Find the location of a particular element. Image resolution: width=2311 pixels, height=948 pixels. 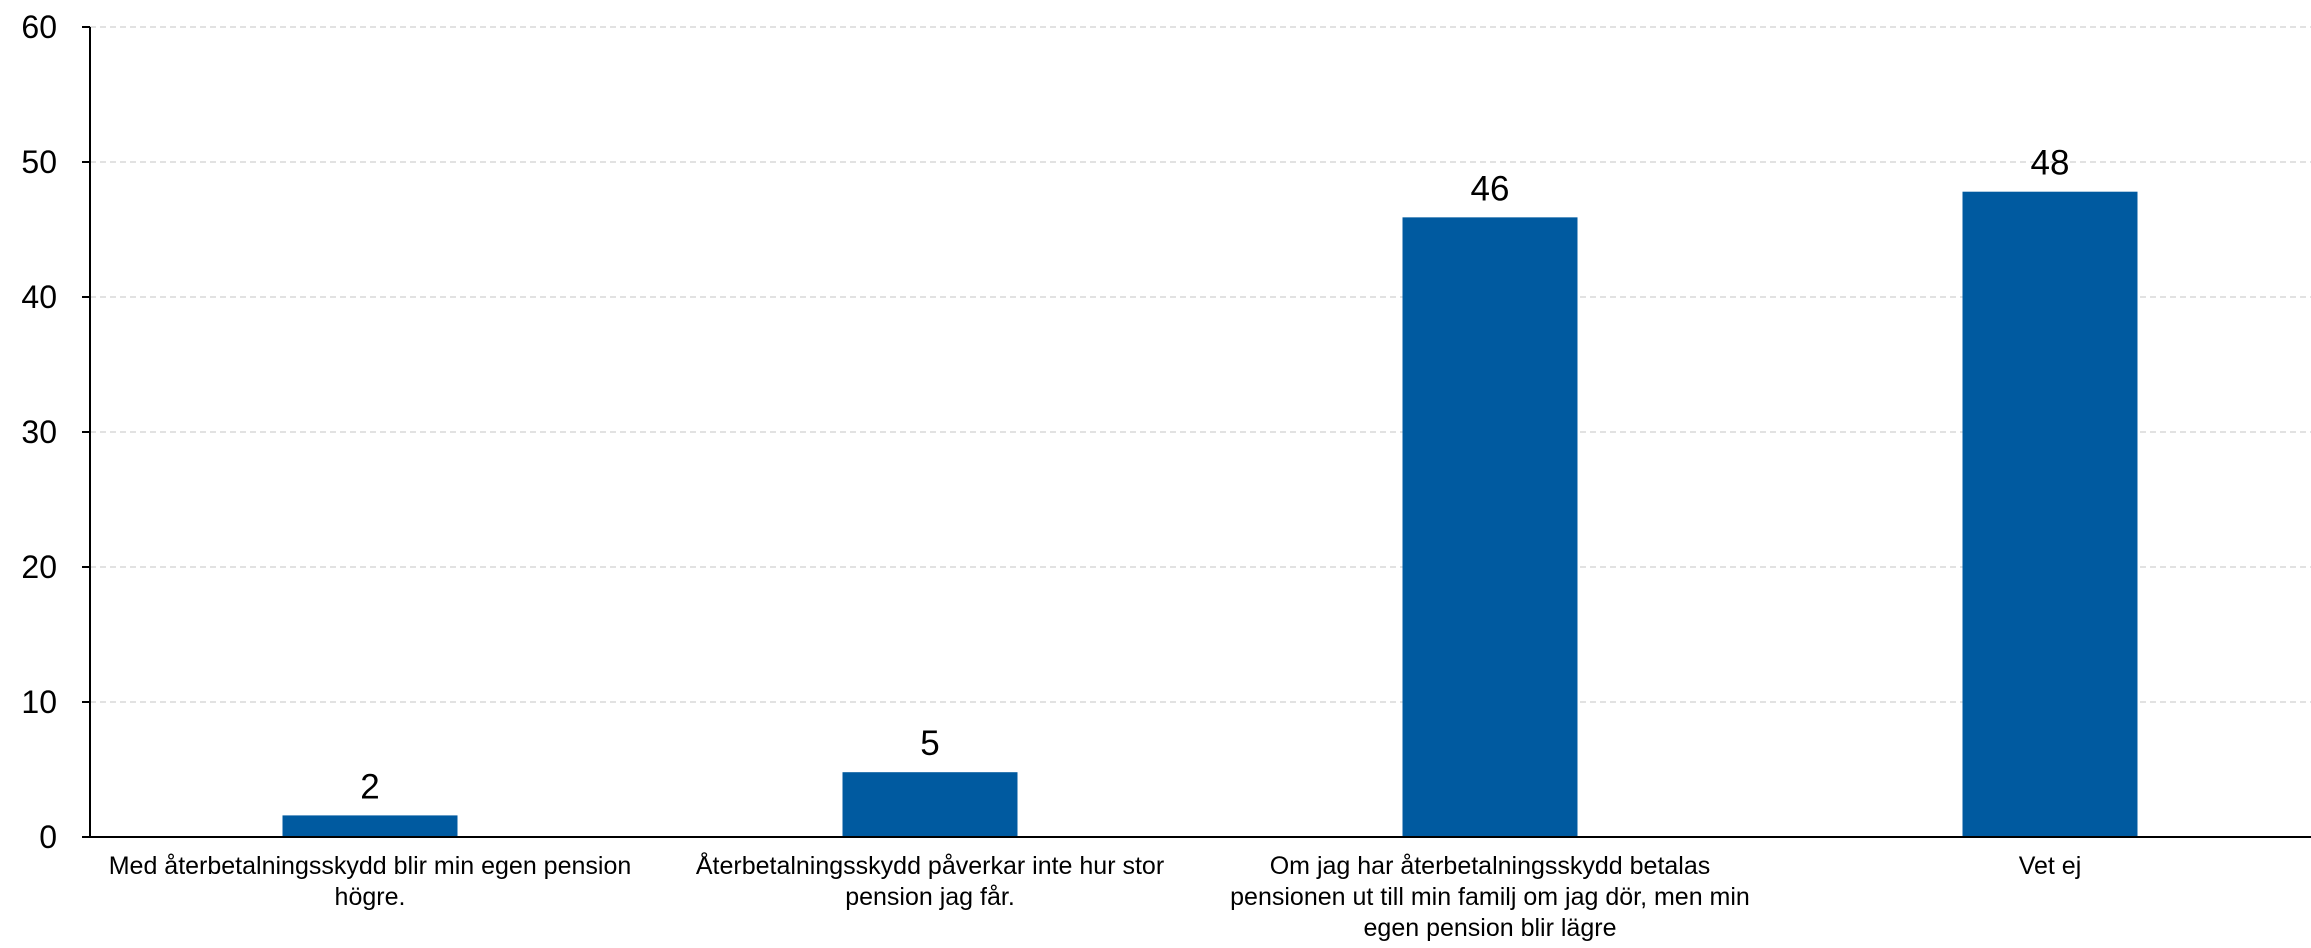

y-tick-label: 40 is located at coordinates (39, 297).